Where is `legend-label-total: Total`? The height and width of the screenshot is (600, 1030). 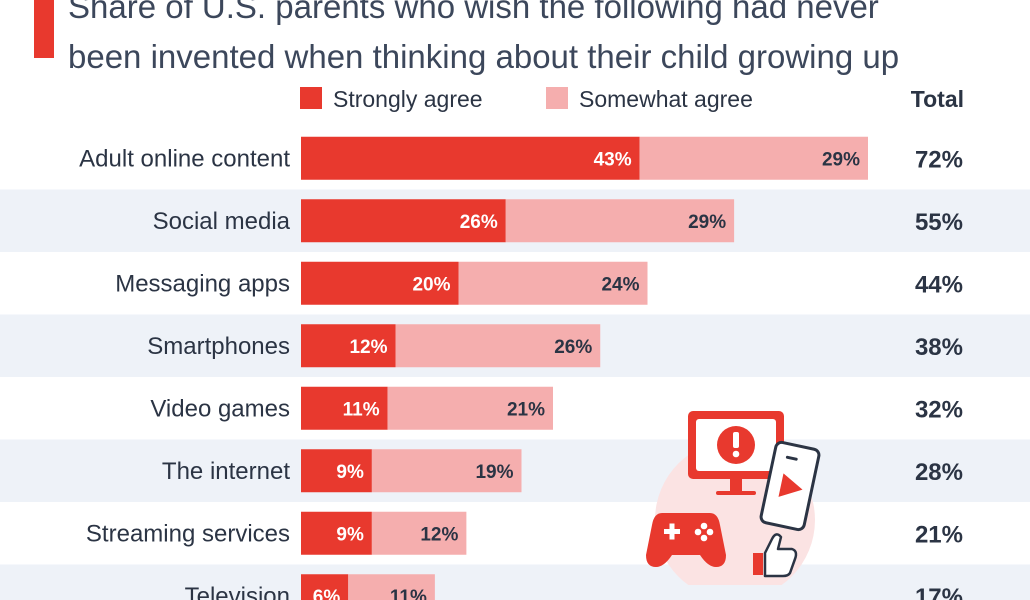 legend-label-total: Total is located at coordinates (937, 99).